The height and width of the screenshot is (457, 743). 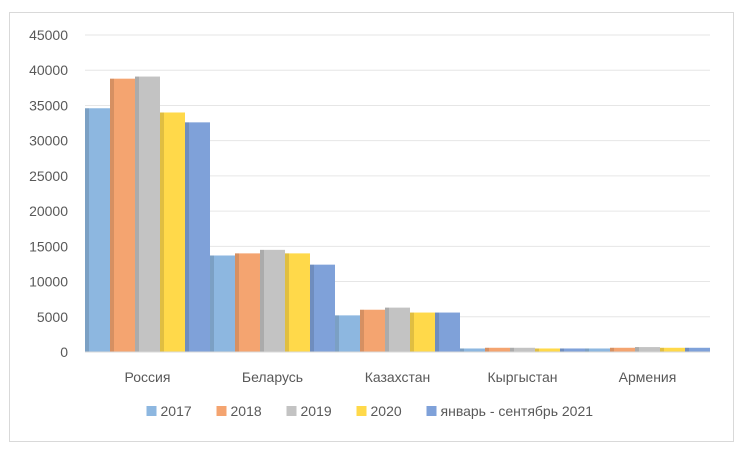 What do you see at coordinates (386, 411) in the screenshot?
I see `legend-label: 2020` at bounding box center [386, 411].